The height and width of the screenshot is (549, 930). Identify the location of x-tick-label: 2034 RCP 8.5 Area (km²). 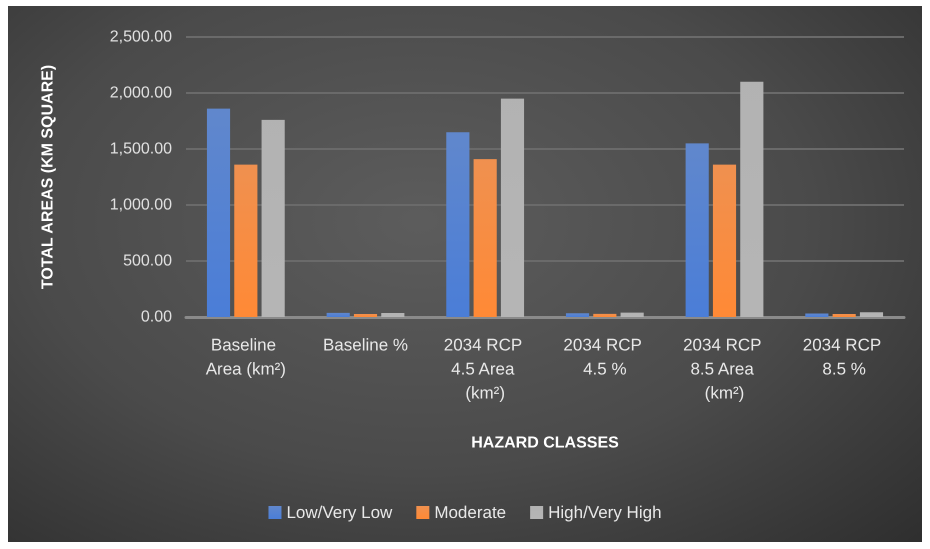
(724, 369).